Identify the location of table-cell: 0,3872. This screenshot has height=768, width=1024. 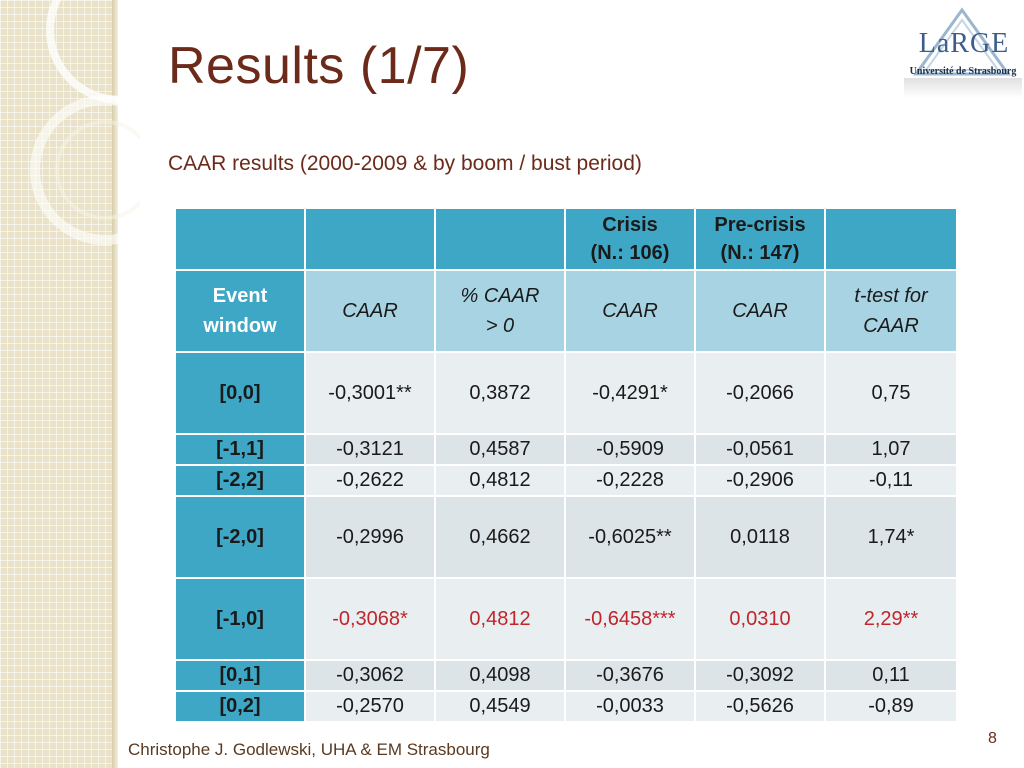
(500, 393).